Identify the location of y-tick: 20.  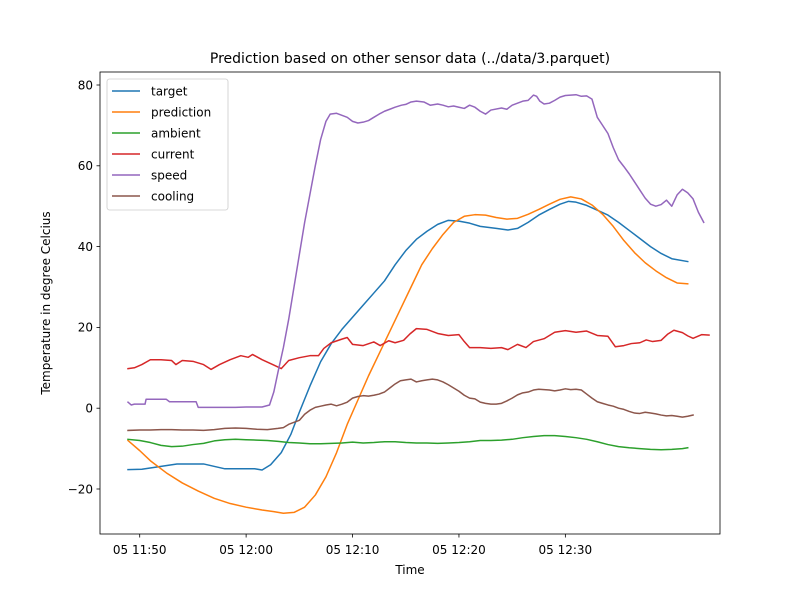
(89, 328).